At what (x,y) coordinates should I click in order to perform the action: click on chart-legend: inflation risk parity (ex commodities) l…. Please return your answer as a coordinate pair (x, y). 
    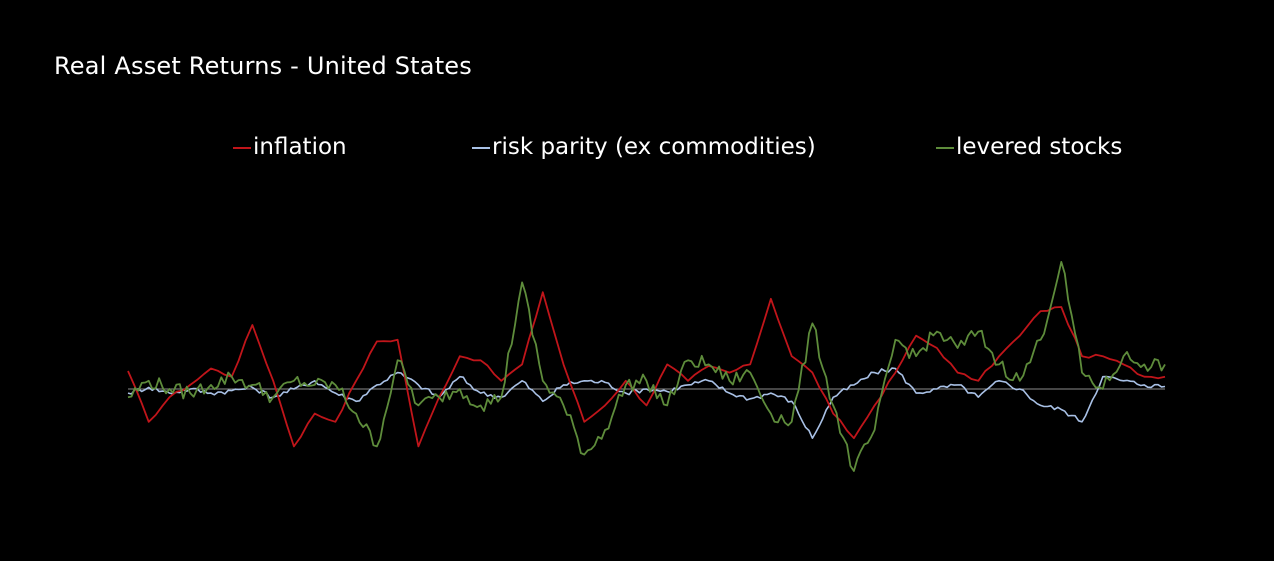
    Looking at the image, I should click on (637, 149).